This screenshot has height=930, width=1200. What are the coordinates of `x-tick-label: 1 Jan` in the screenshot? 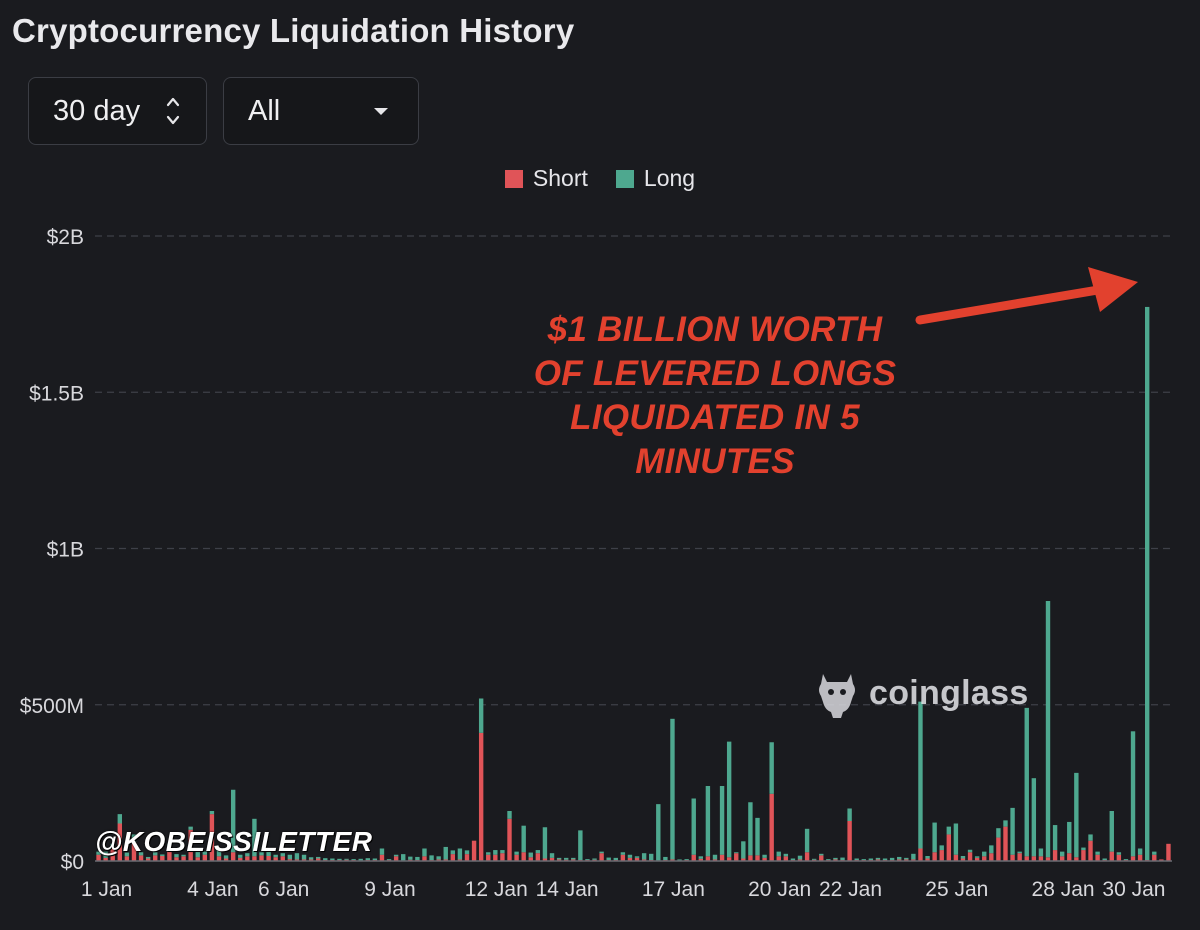 It's located at (106, 889).